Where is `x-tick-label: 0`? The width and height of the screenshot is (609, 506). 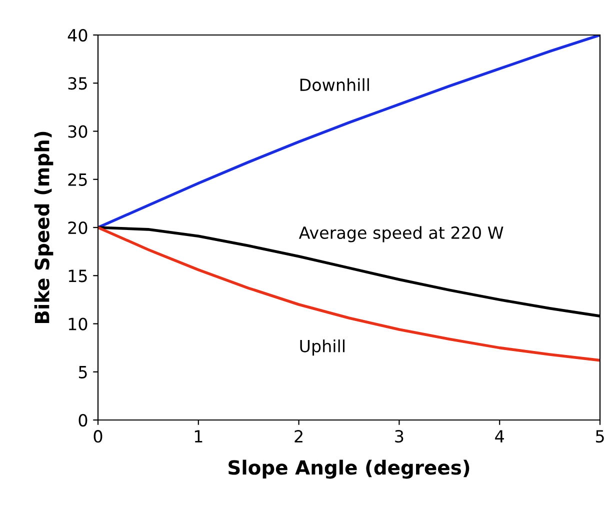
x-tick-label: 0 is located at coordinates (98, 436).